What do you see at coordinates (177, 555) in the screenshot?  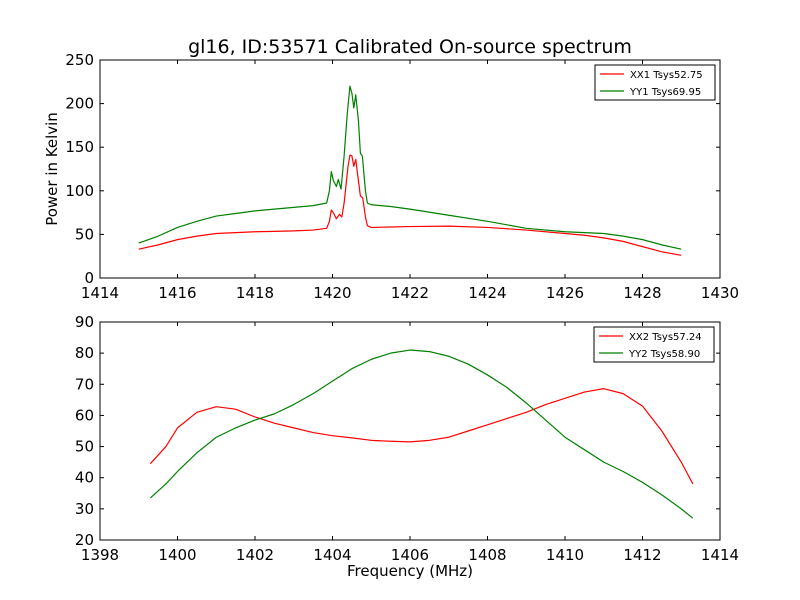 I see `bottom-x-tick-label: 1400` at bounding box center [177, 555].